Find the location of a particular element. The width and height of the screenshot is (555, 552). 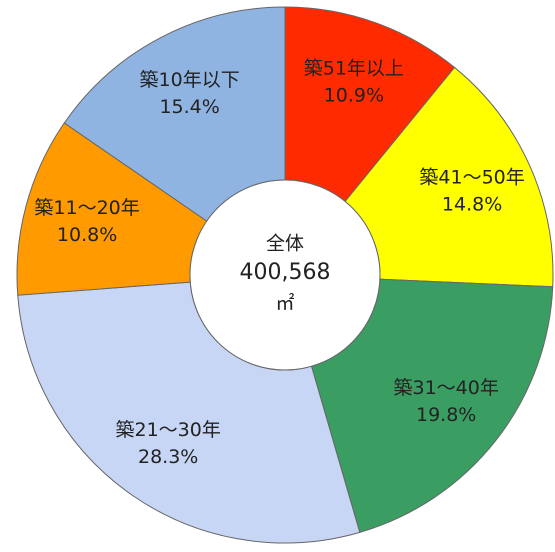

slice-label: 築10年以下 is located at coordinates (190, 80).